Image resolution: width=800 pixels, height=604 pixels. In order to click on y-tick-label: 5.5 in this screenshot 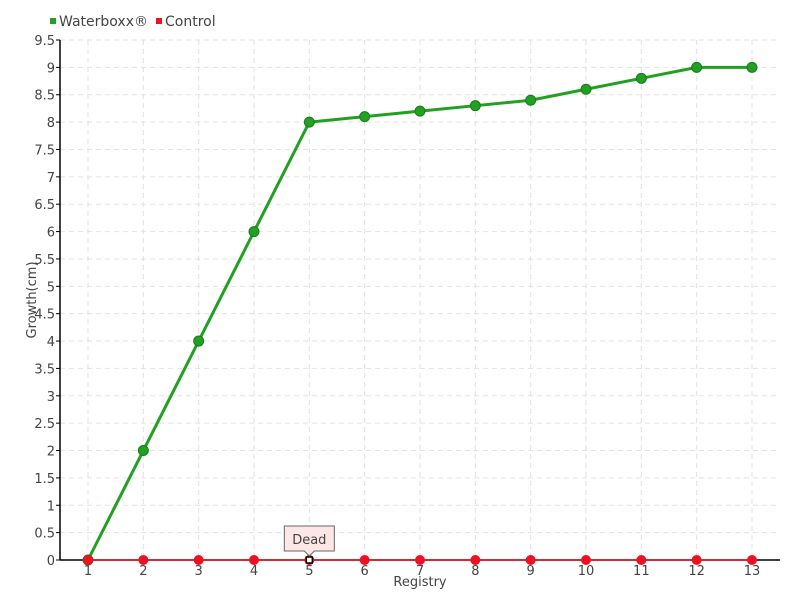, I will do `click(44, 260)`.